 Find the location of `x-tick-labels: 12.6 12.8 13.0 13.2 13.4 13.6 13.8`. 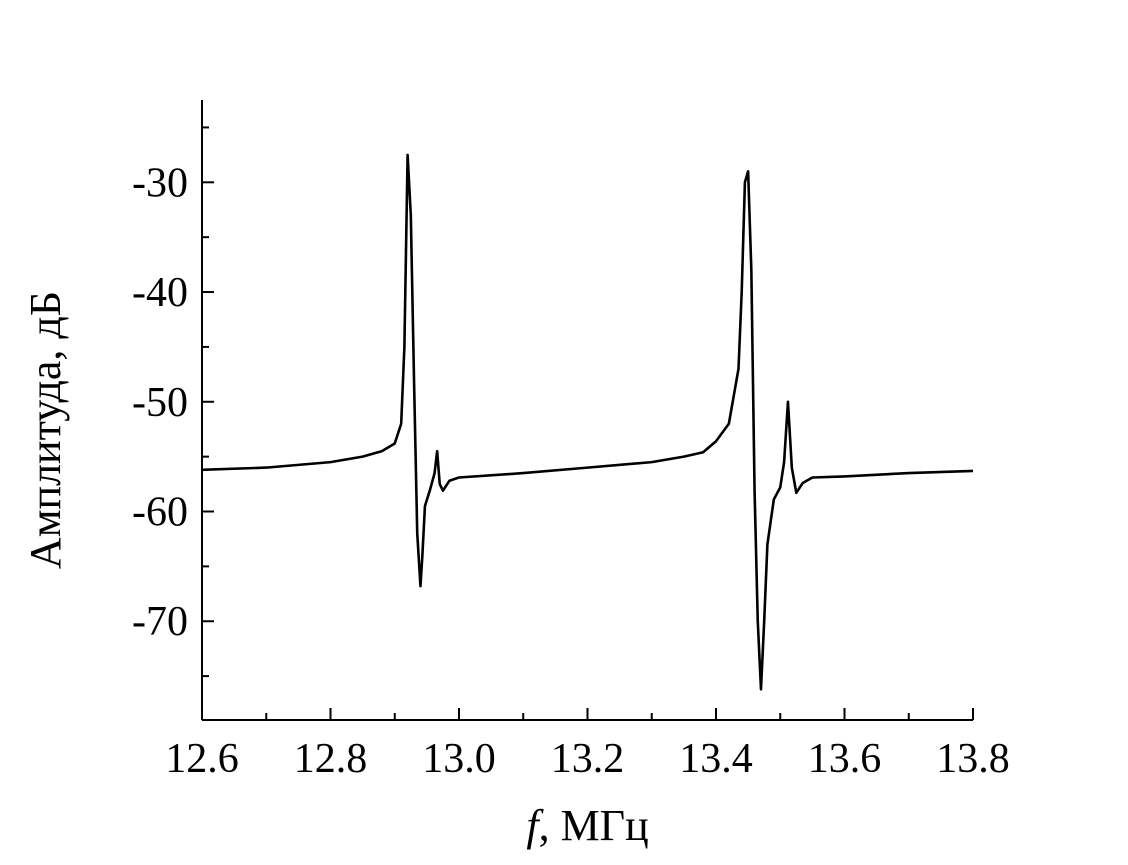

x-tick-labels: 12.6 12.8 13.0 13.2 13.4 13.6 13.8 is located at coordinates (587, 759).